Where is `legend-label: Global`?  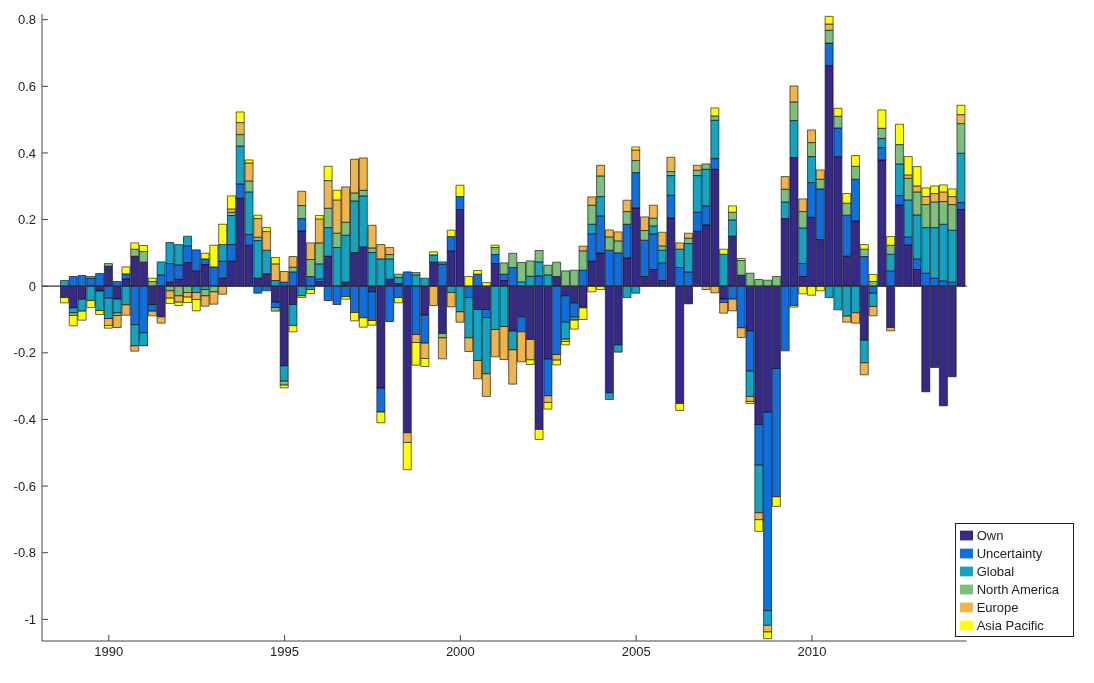
legend-label: Global is located at coordinates (995, 571).